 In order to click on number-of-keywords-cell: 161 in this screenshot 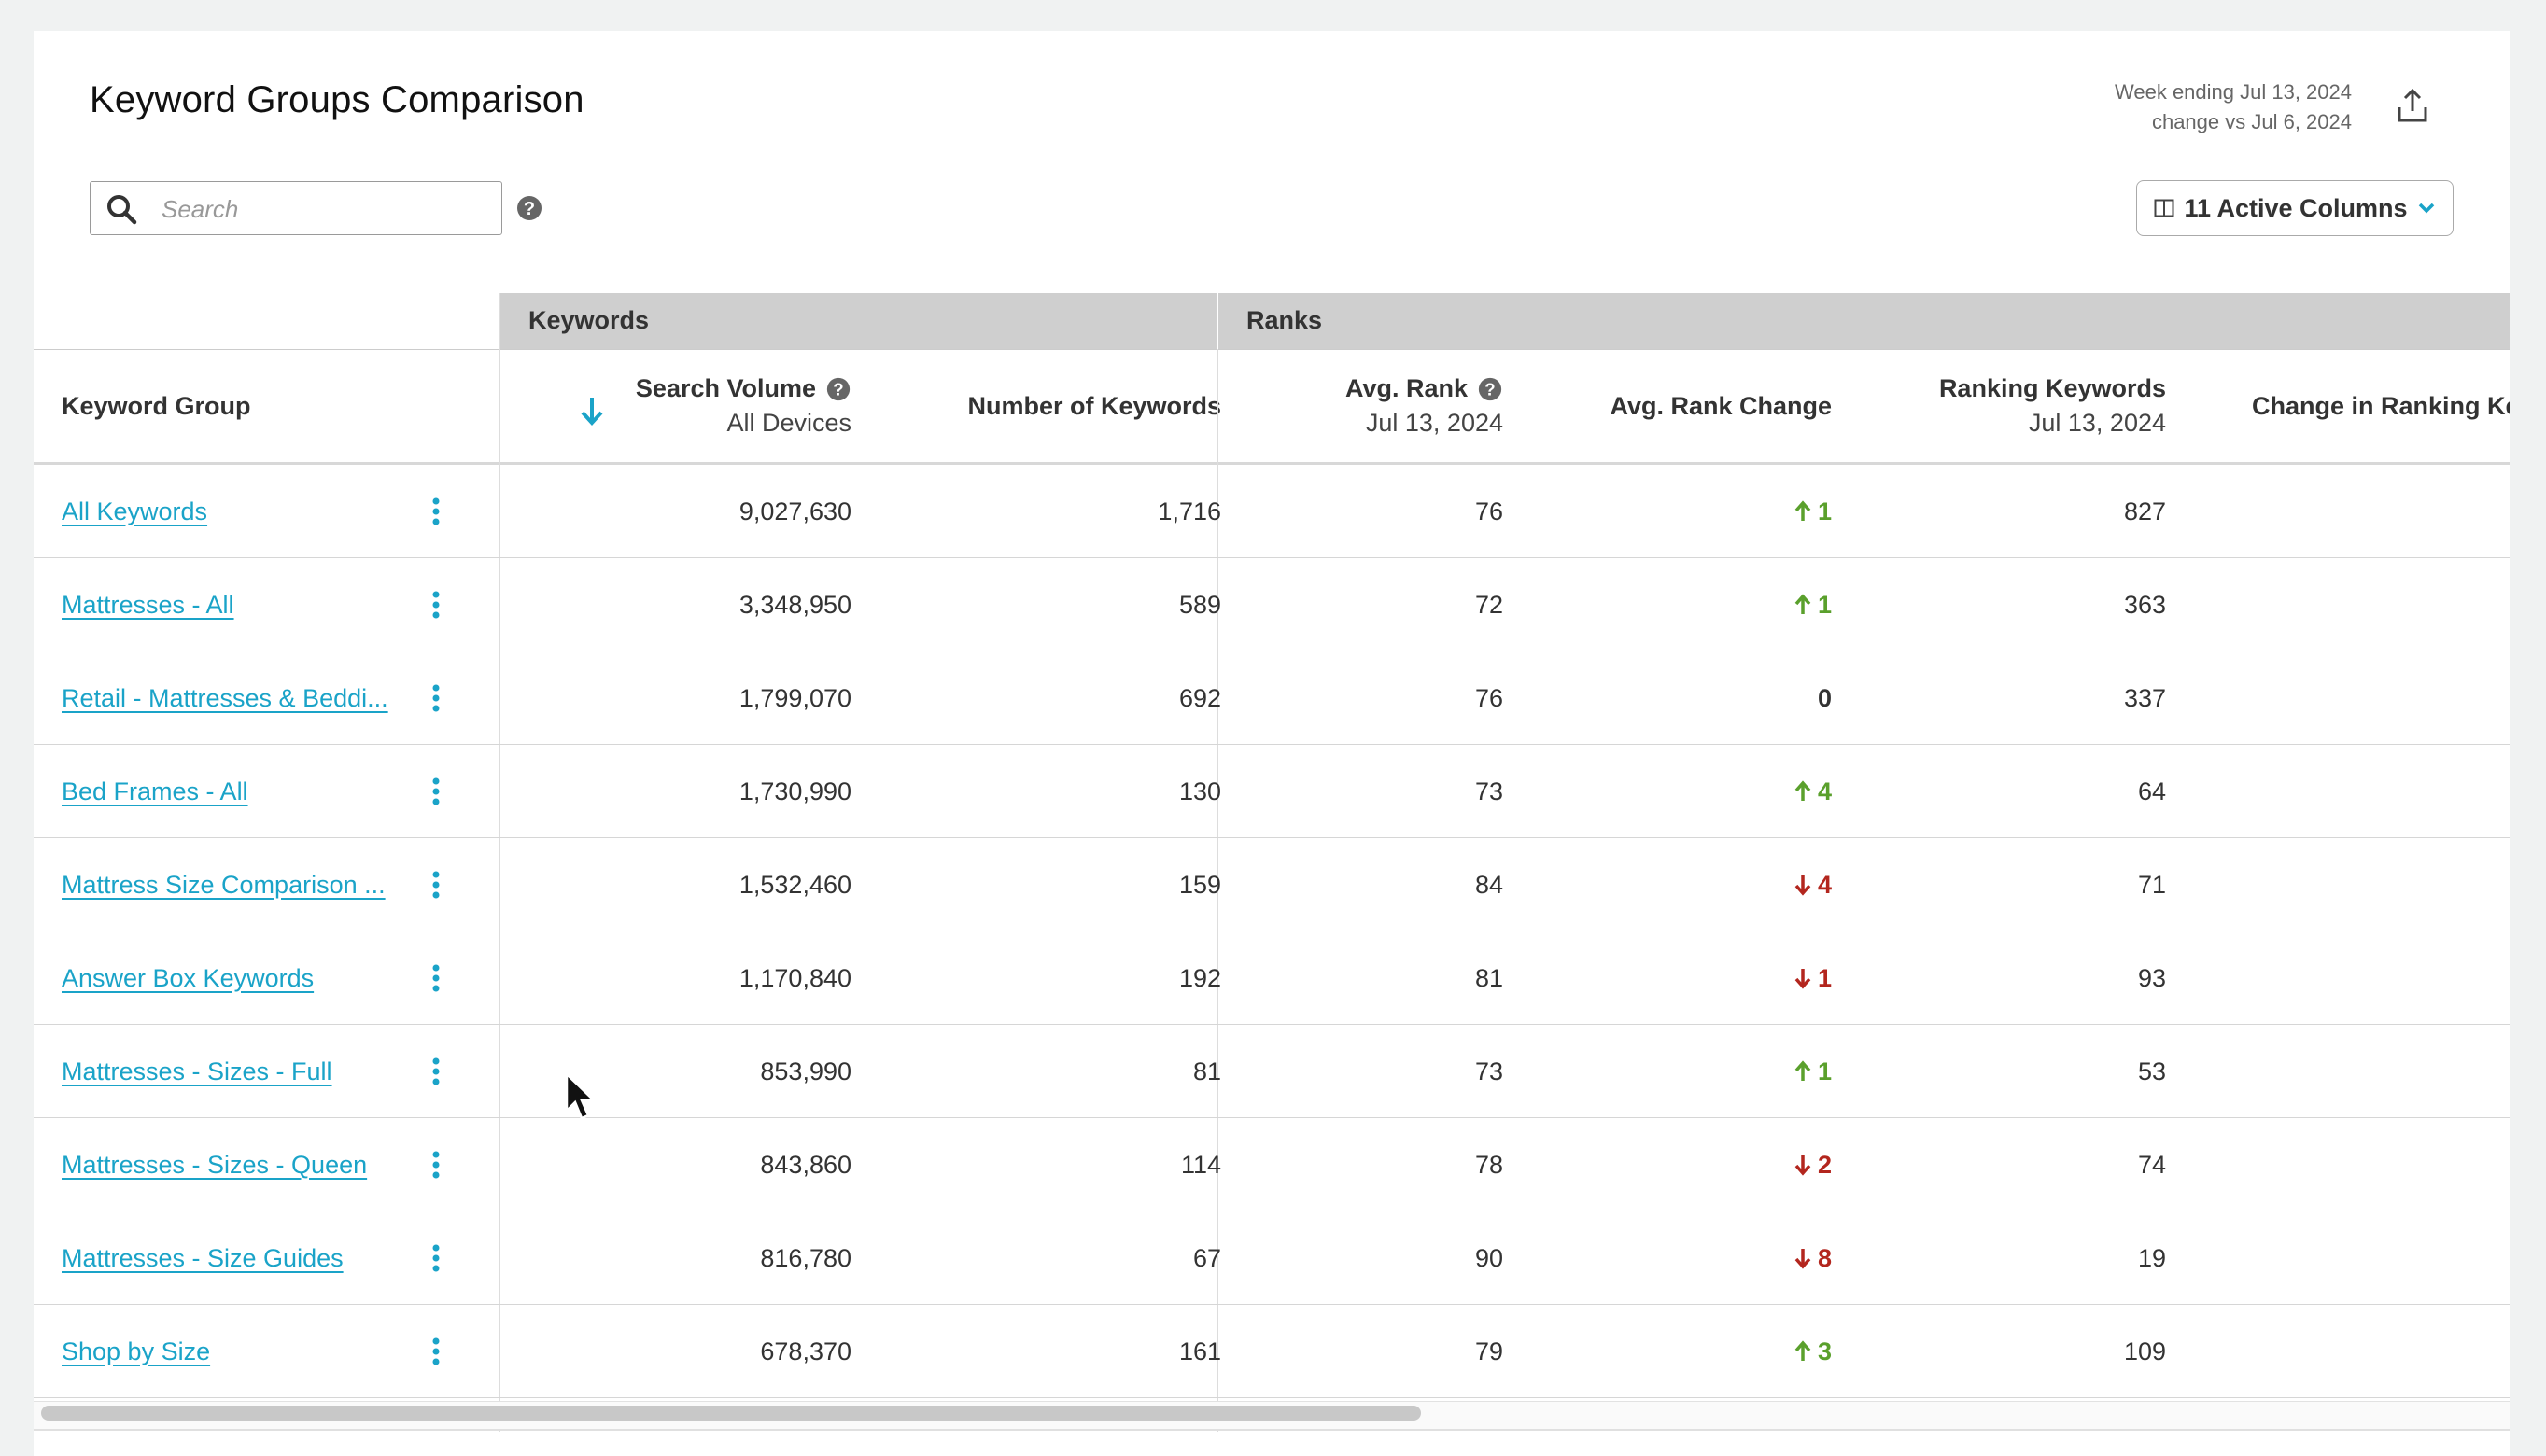, I will do `click(1047, 1351)`.